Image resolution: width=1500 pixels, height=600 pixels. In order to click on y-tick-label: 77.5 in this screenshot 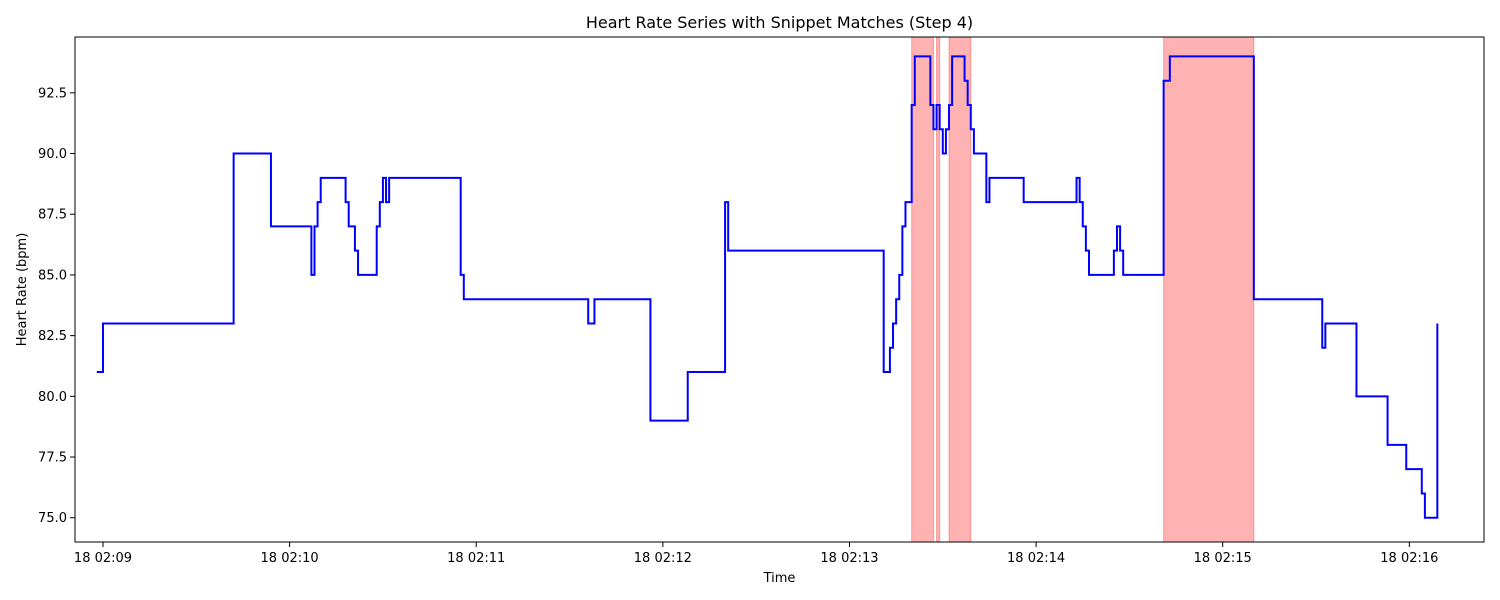, I will do `click(52, 458)`.